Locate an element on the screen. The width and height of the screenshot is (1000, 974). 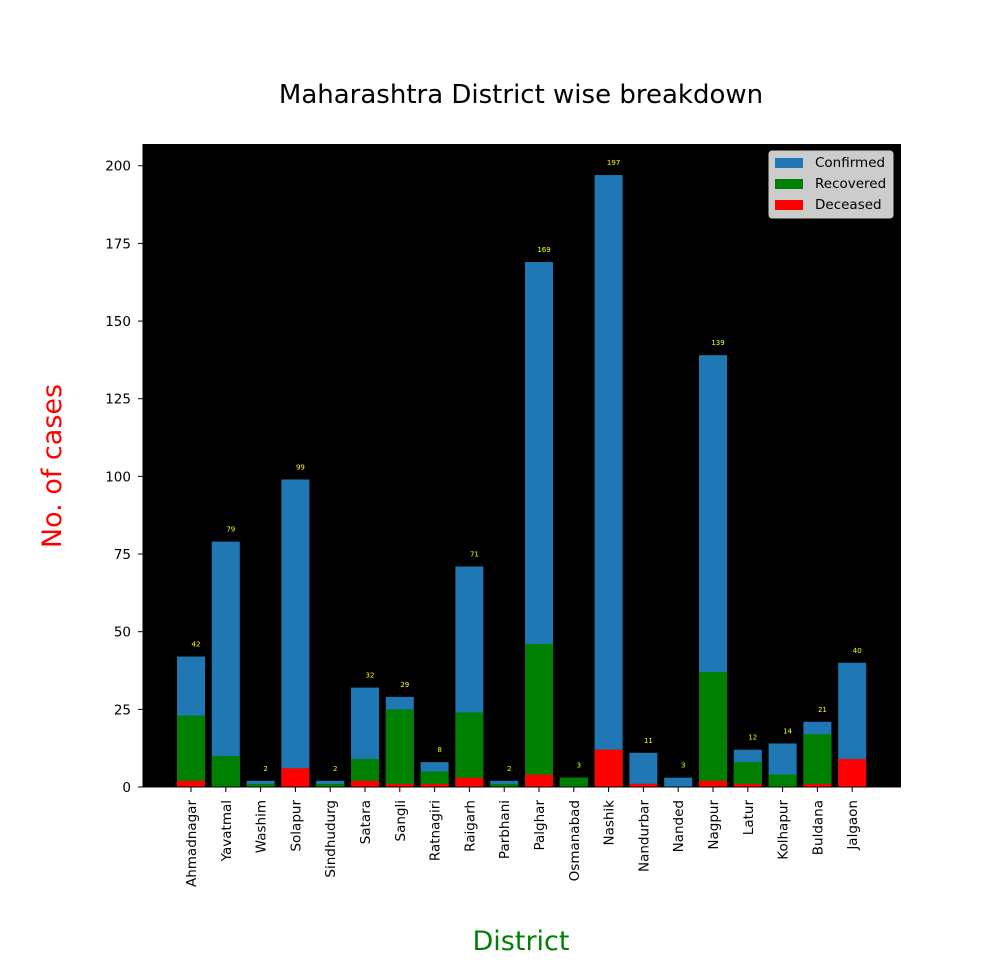
x-tick-label-ratnagiri: Ratnagiri is located at coordinates (436, 830).